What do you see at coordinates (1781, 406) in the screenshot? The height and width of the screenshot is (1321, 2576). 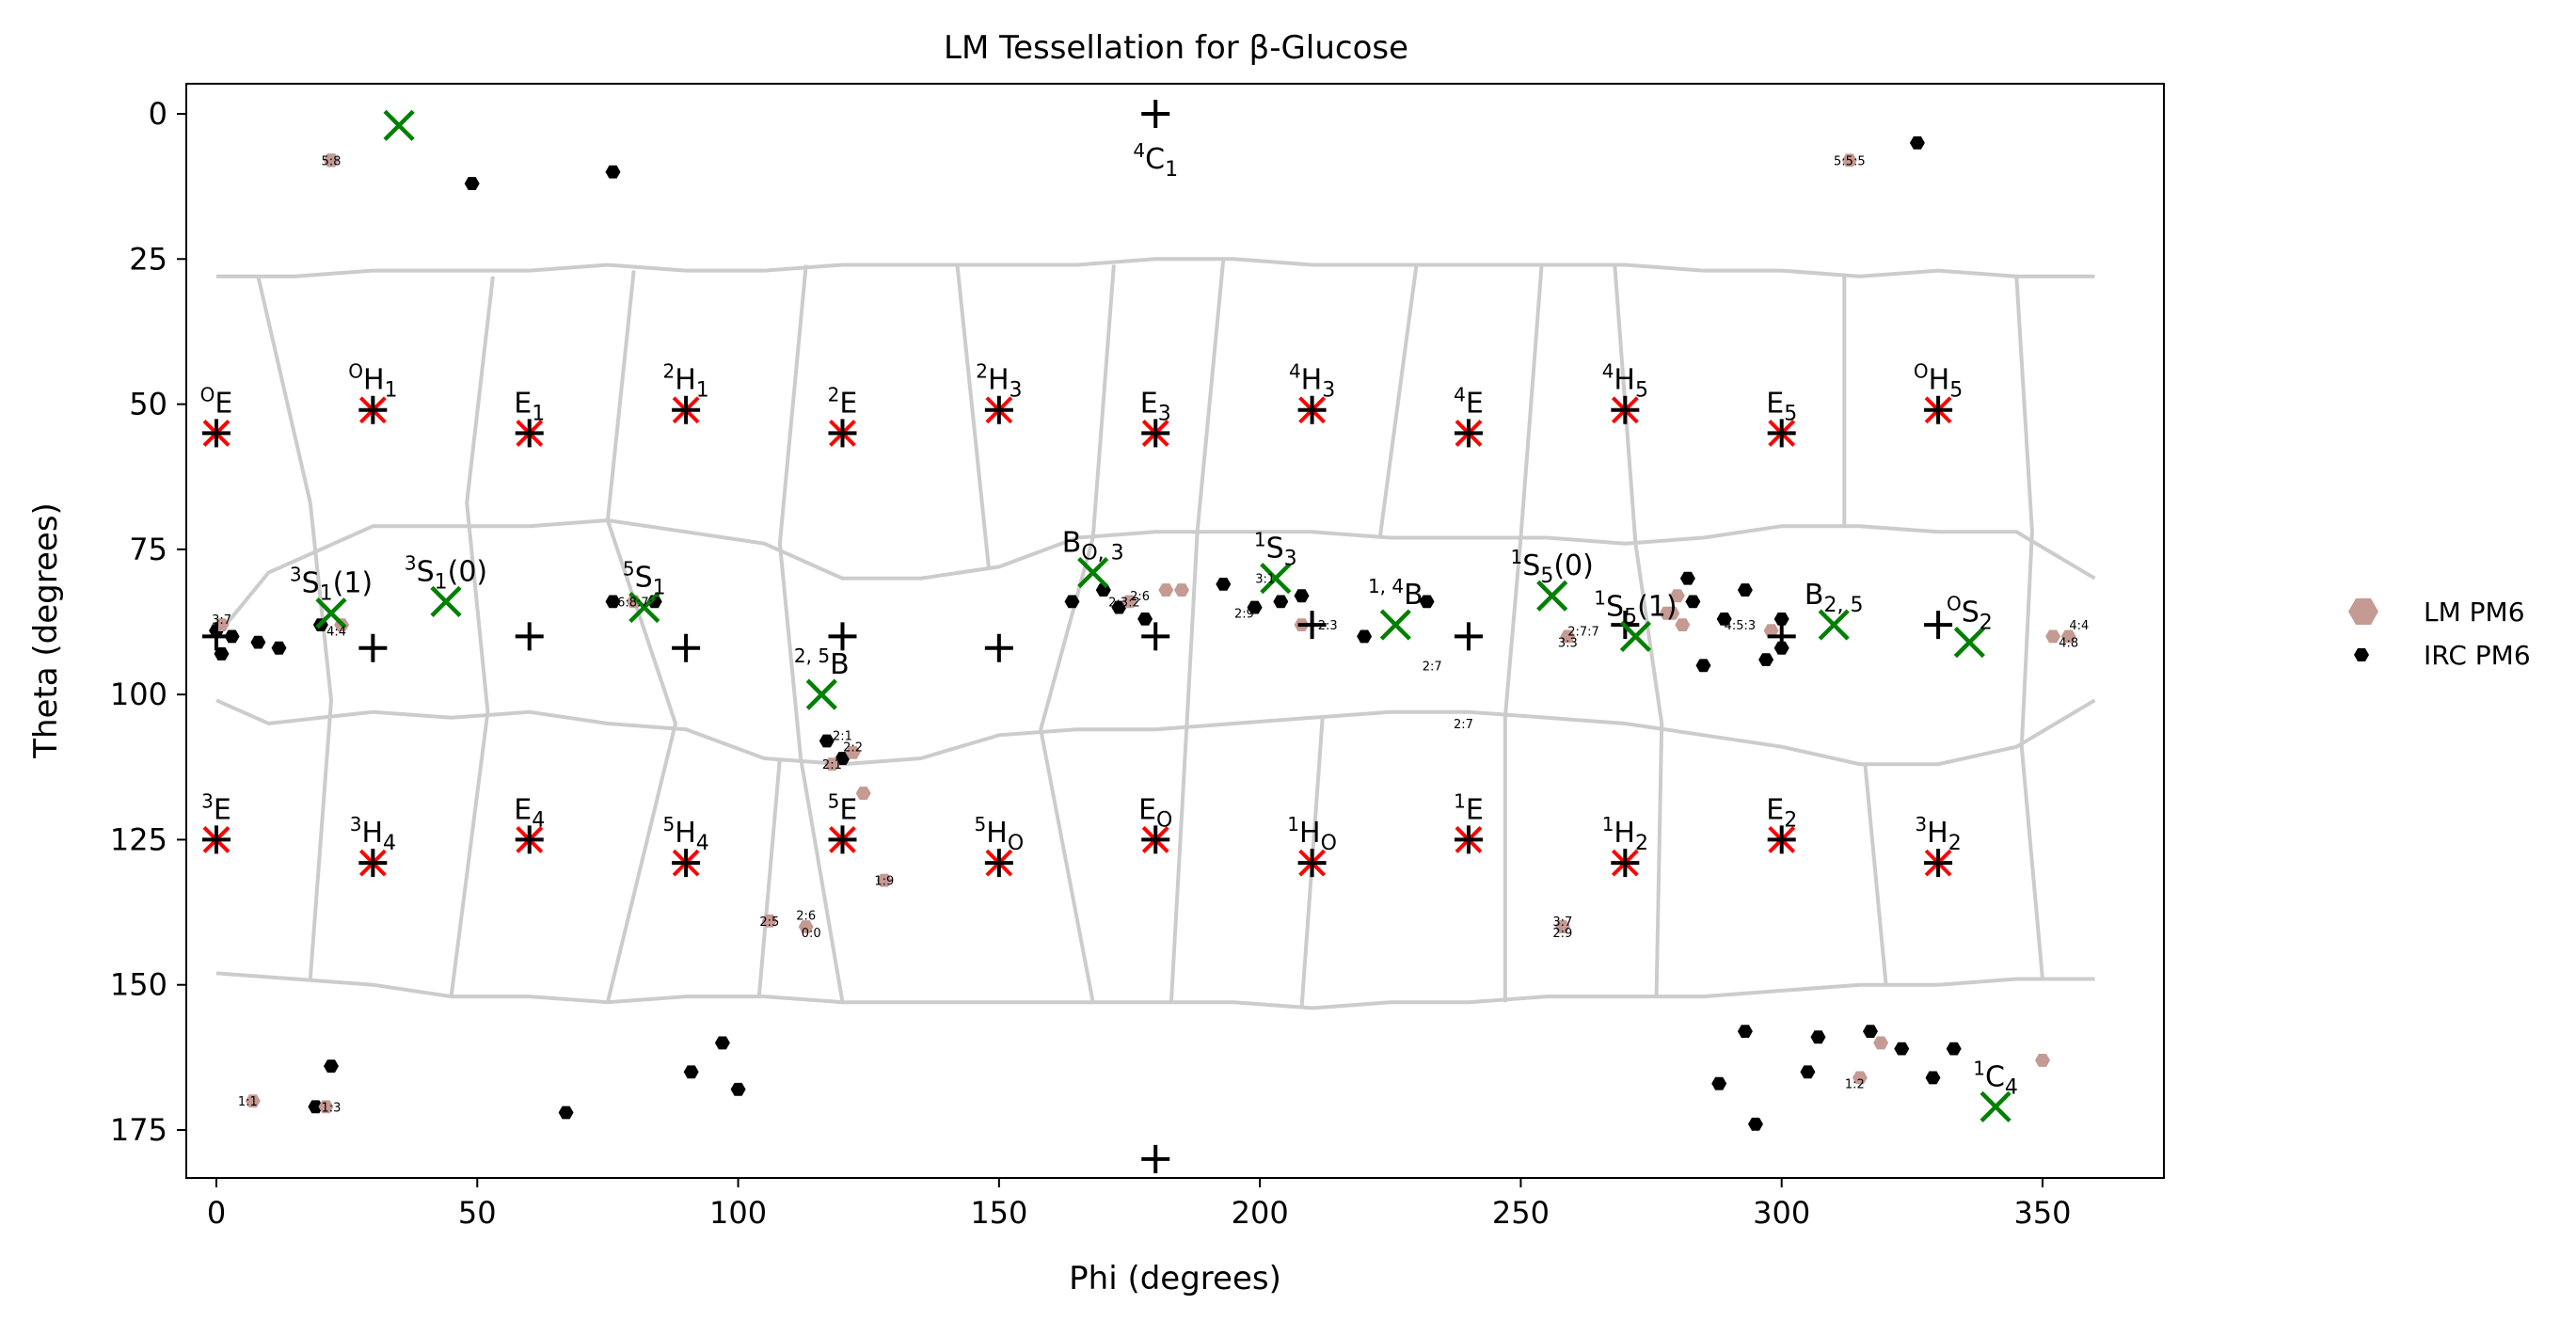 I see `reference-label: E5` at bounding box center [1781, 406].